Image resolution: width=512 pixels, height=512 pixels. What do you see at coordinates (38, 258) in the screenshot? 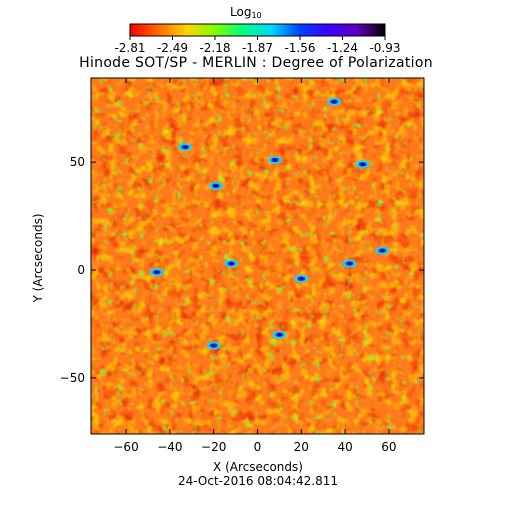
I see `y-axis-label: Y (Arcseconds)` at bounding box center [38, 258].